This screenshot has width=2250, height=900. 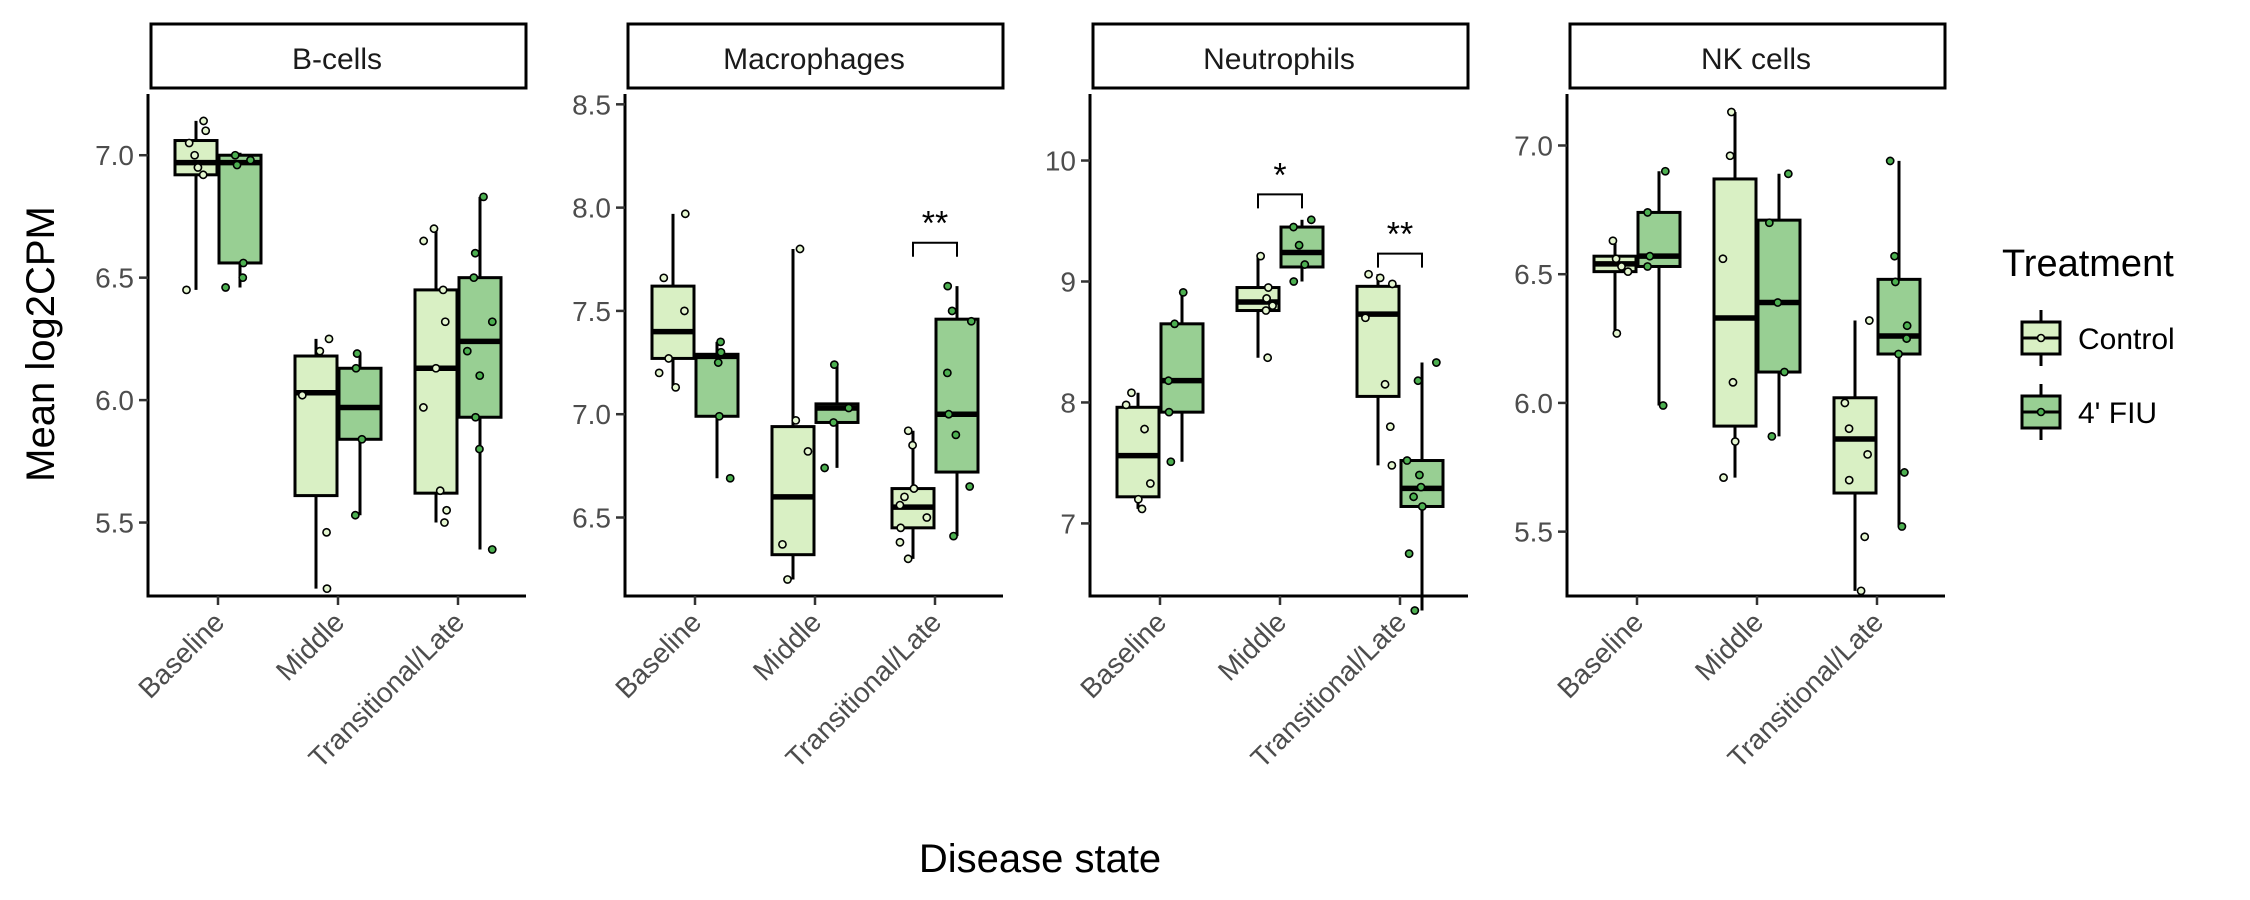 I want to click on box-middle-4fiu, so click(x=837, y=416).